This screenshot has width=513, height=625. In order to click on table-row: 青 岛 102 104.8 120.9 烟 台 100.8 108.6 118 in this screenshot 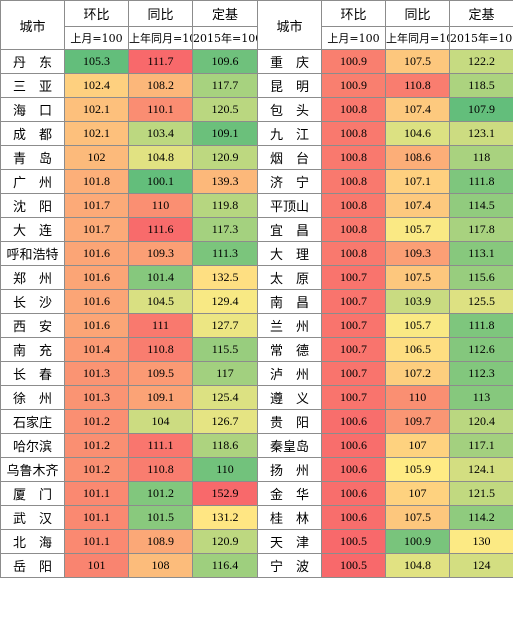, I will do `click(256, 157)`.